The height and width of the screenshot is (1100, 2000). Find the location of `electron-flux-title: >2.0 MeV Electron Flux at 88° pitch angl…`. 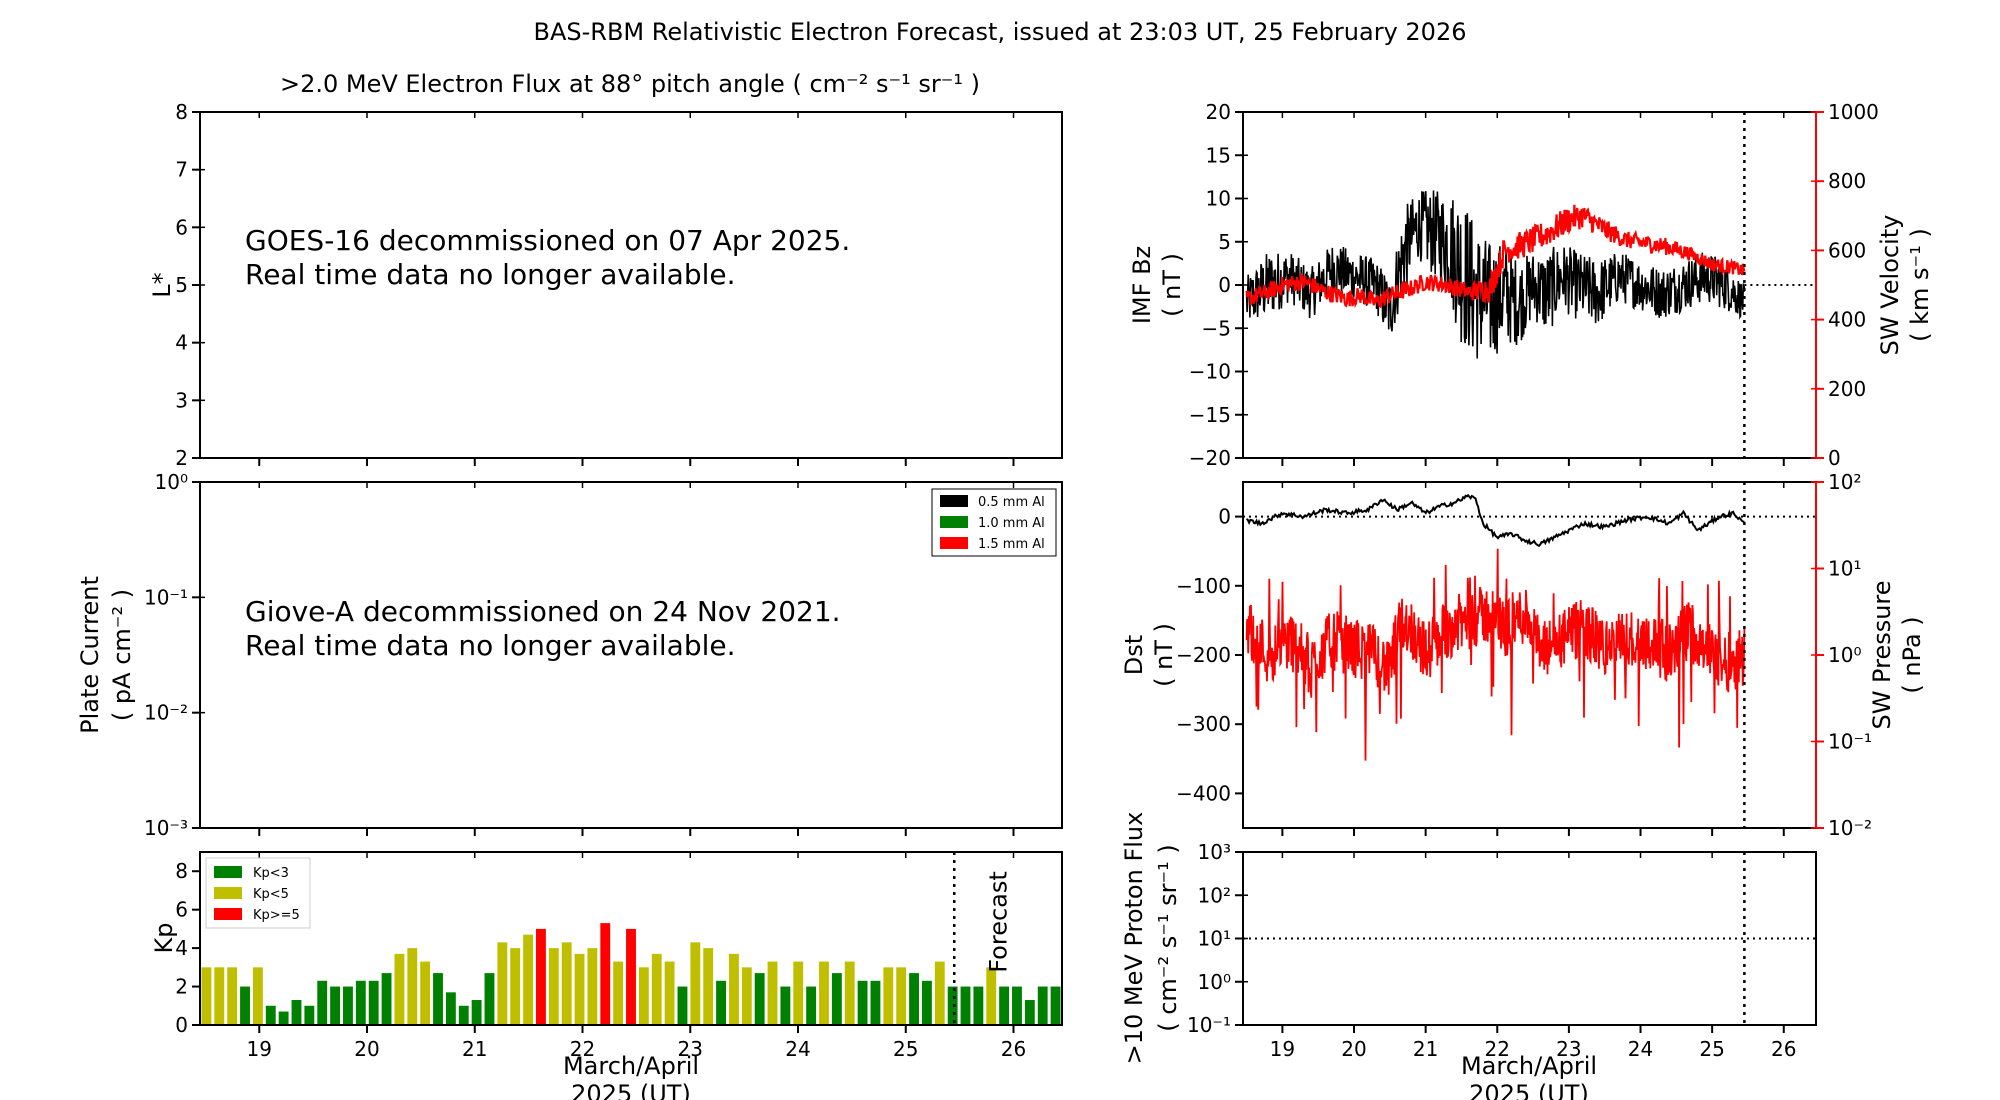

electron-flux-title: >2.0 MeV Electron Flux at 88° pitch angl… is located at coordinates (630, 84).